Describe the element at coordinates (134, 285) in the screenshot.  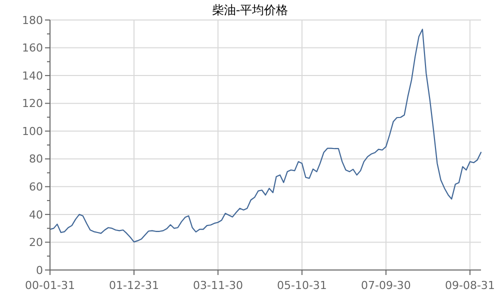
I see `x-tick-label: 01-12-31` at that location.